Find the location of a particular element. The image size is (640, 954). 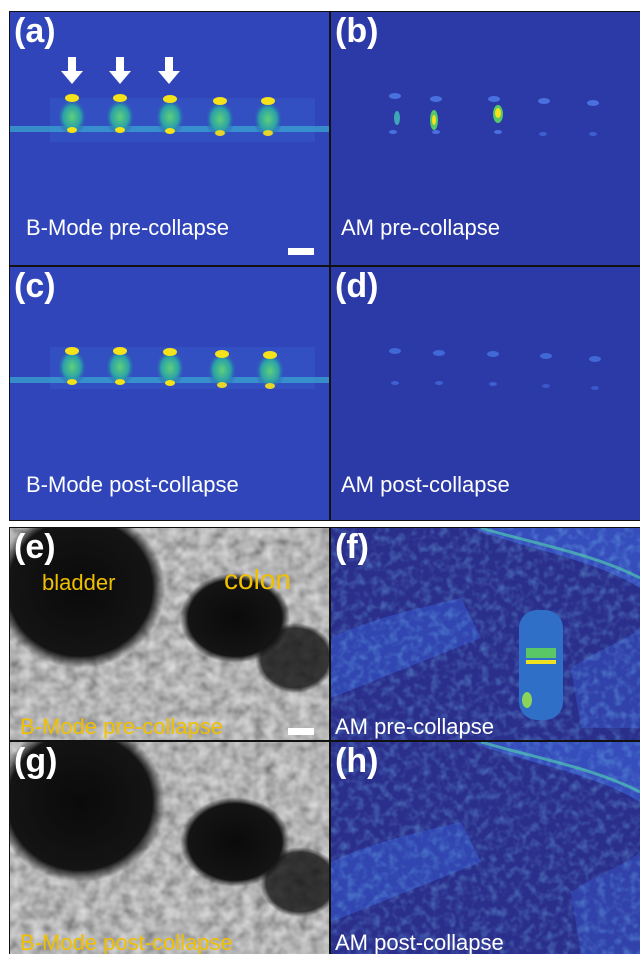

panel-e-caption: B-Mode pre-collapse is located at coordinates (121, 726).